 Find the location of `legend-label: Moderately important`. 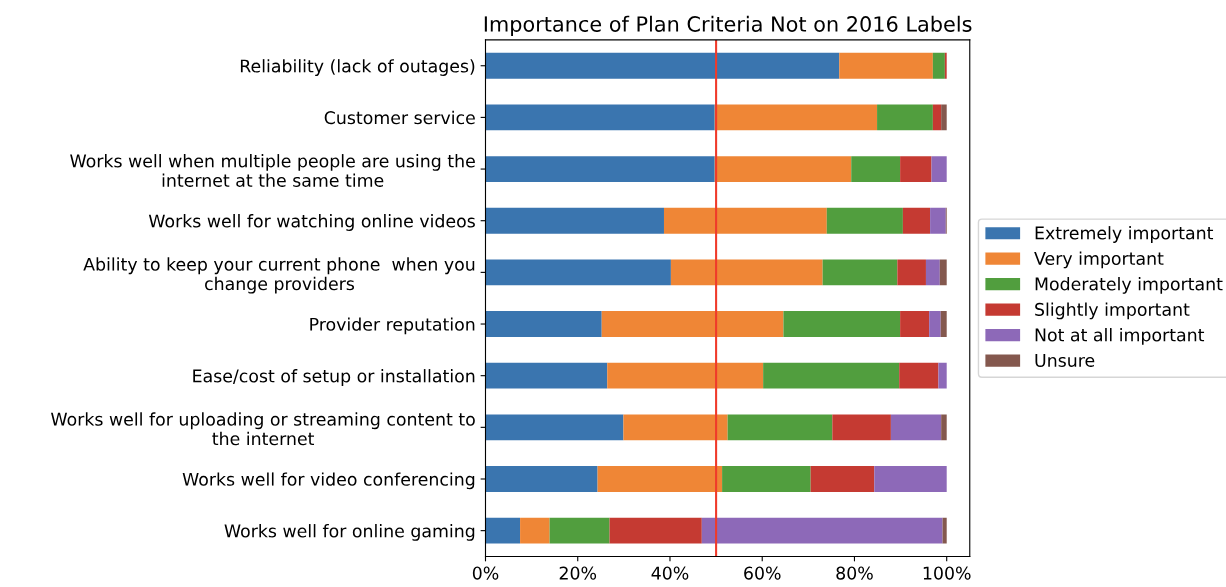

legend-label: Moderately important is located at coordinates (1129, 285).